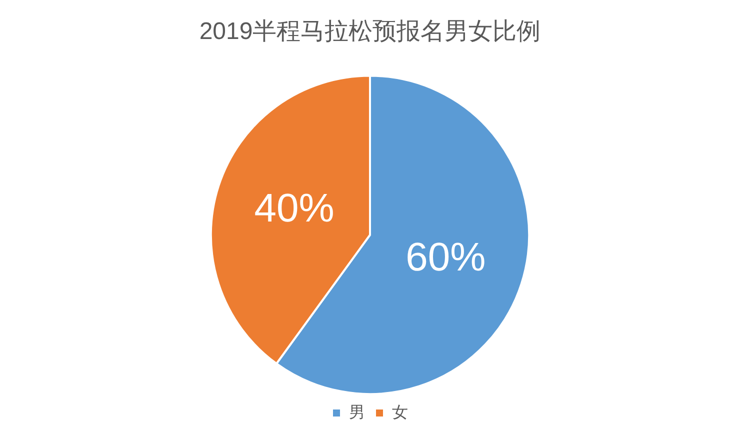  I want to click on legend-label: 女, so click(400, 413).